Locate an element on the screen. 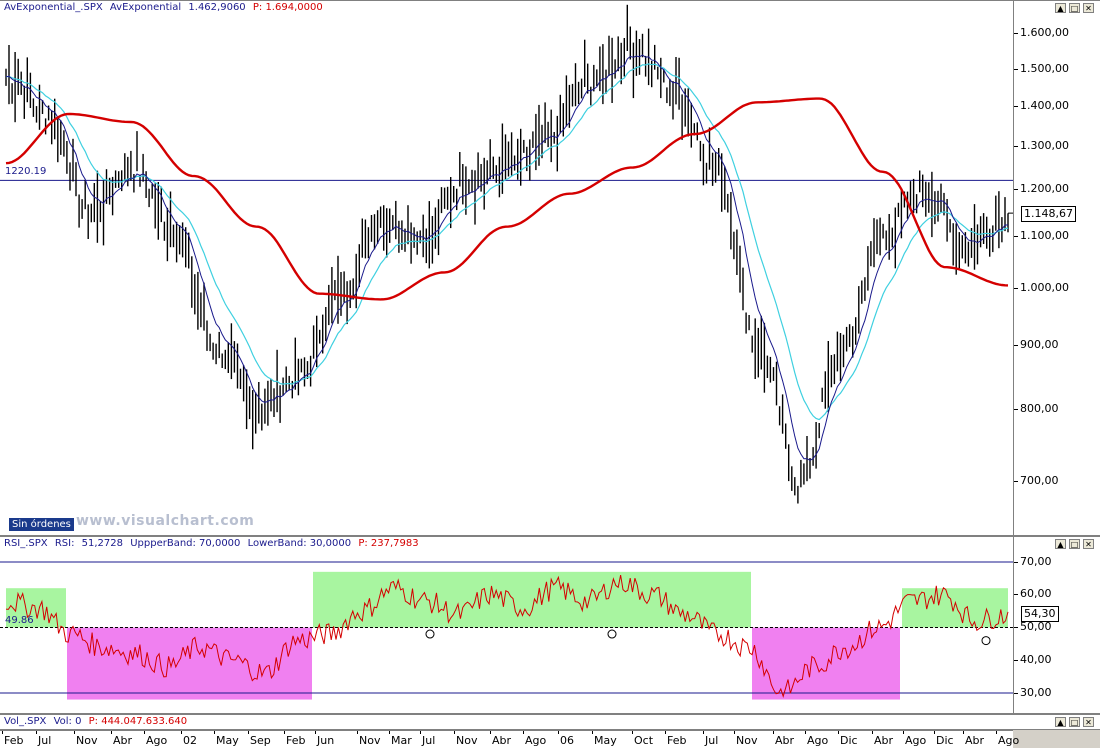 This screenshot has width=1100, height=748. x-axis-label: Sep is located at coordinates (259, 739).